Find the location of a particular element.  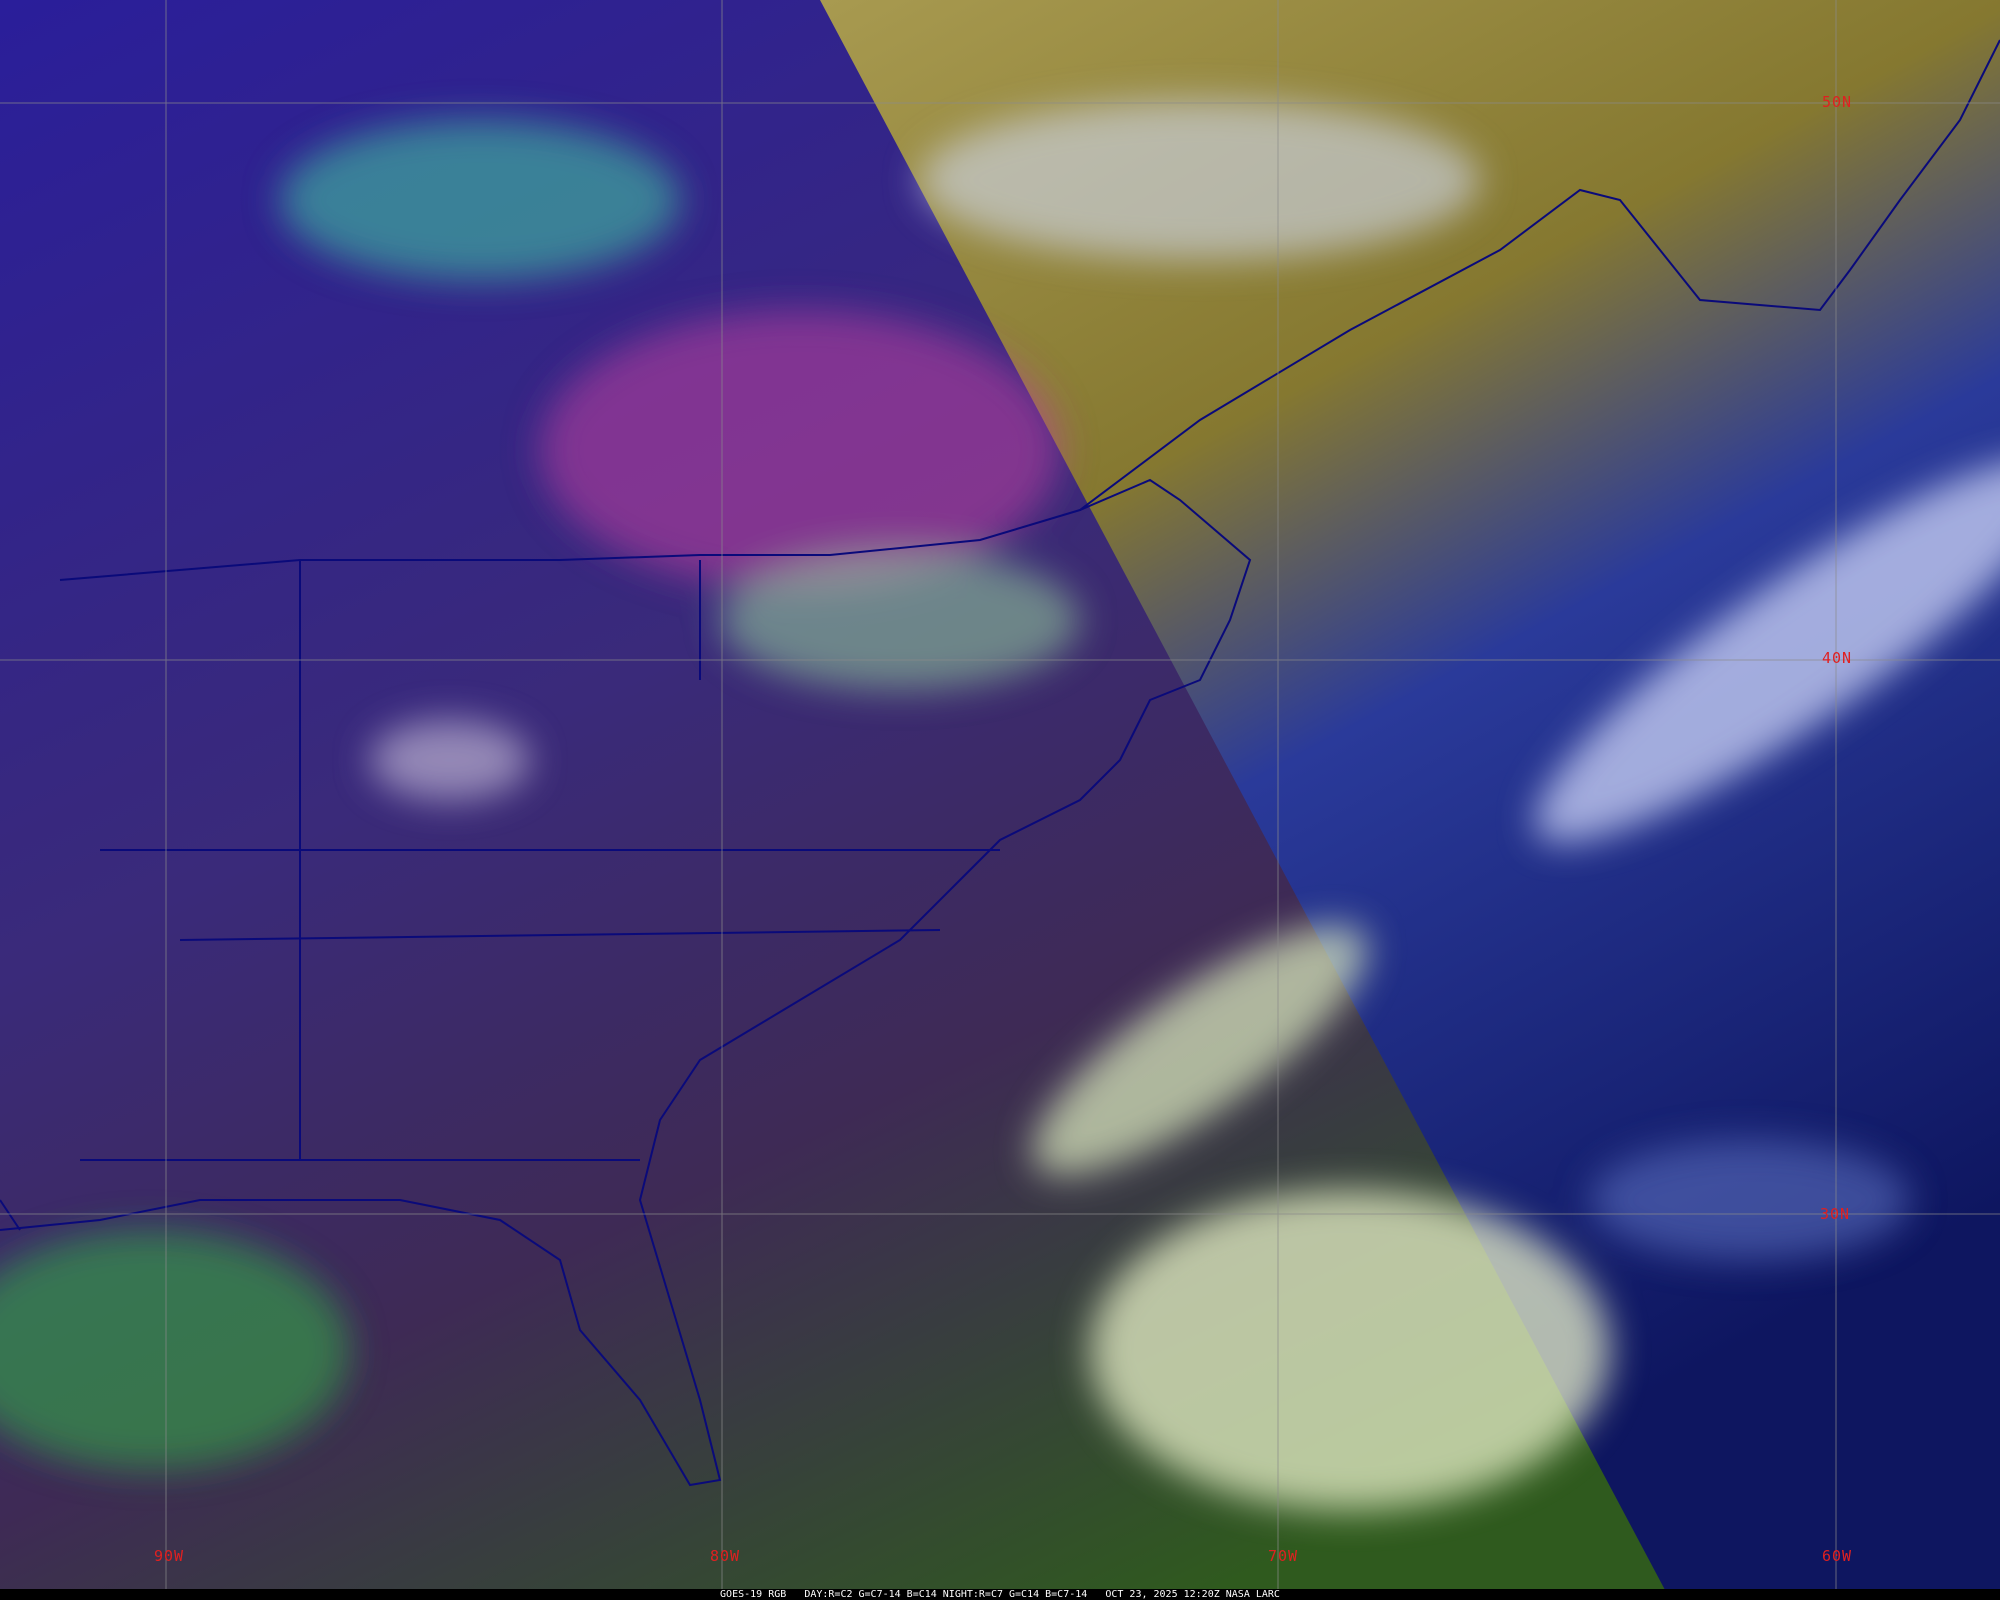

latitude-label-40n: 40N is located at coordinates (1837, 658).